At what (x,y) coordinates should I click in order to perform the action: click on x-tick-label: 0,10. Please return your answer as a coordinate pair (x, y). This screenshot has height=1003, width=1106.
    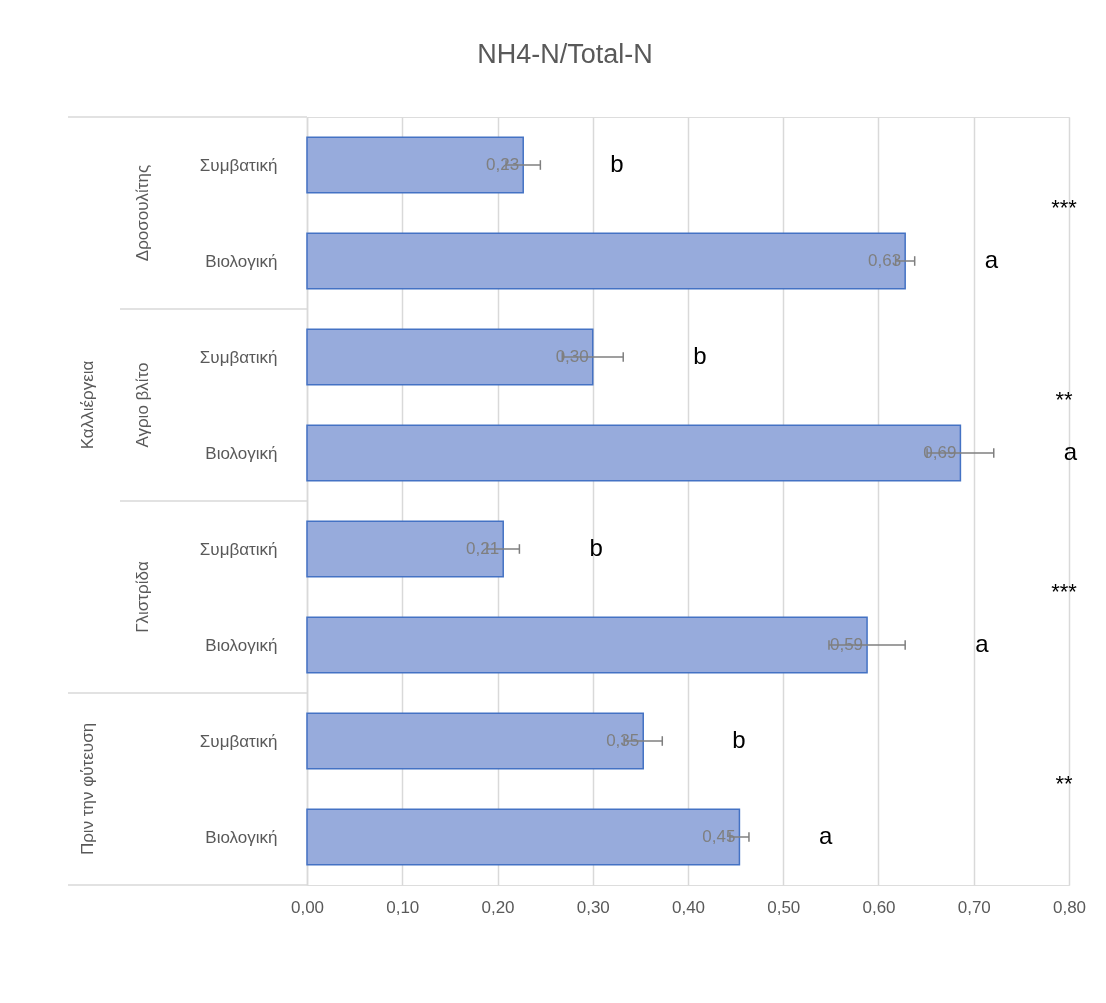
    Looking at the image, I should click on (403, 907).